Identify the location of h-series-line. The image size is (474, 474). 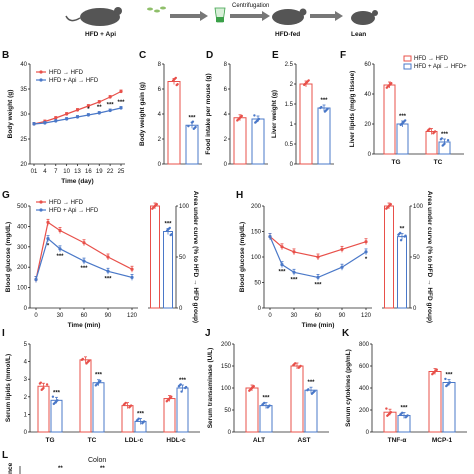
(318, 257).